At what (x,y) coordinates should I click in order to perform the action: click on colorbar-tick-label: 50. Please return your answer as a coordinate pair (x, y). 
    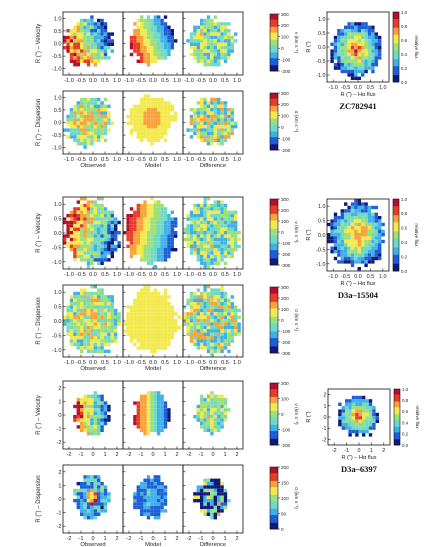
    Looking at the image, I should click on (284, 513).